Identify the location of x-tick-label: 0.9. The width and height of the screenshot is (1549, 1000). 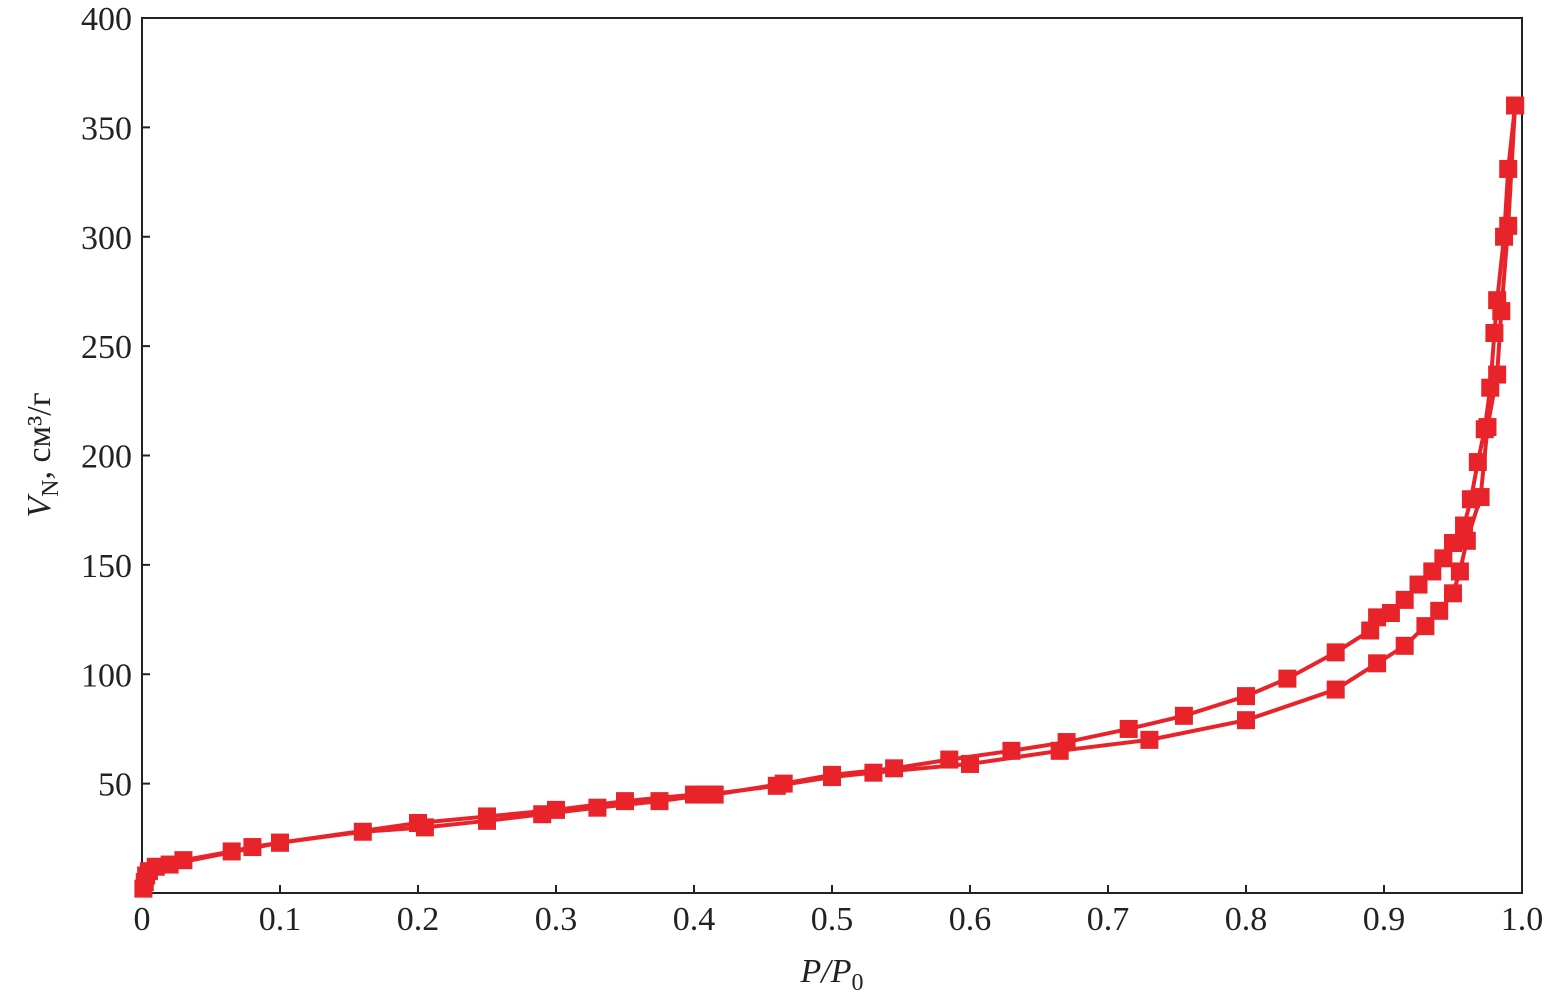
(1384, 919).